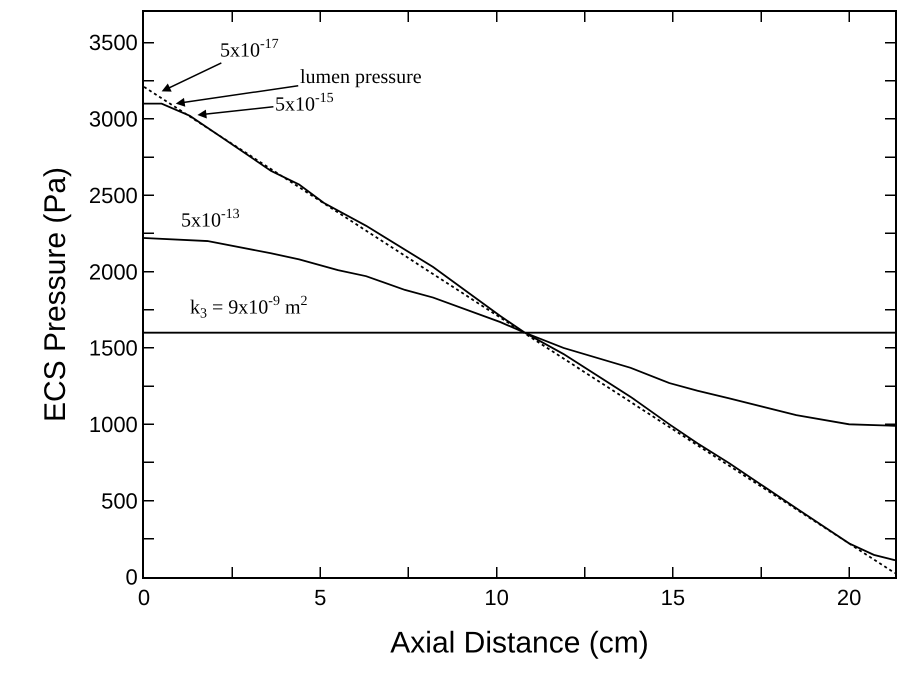  Describe the element at coordinates (113, 424) in the screenshot. I see `y-tick-label: 1000` at that location.